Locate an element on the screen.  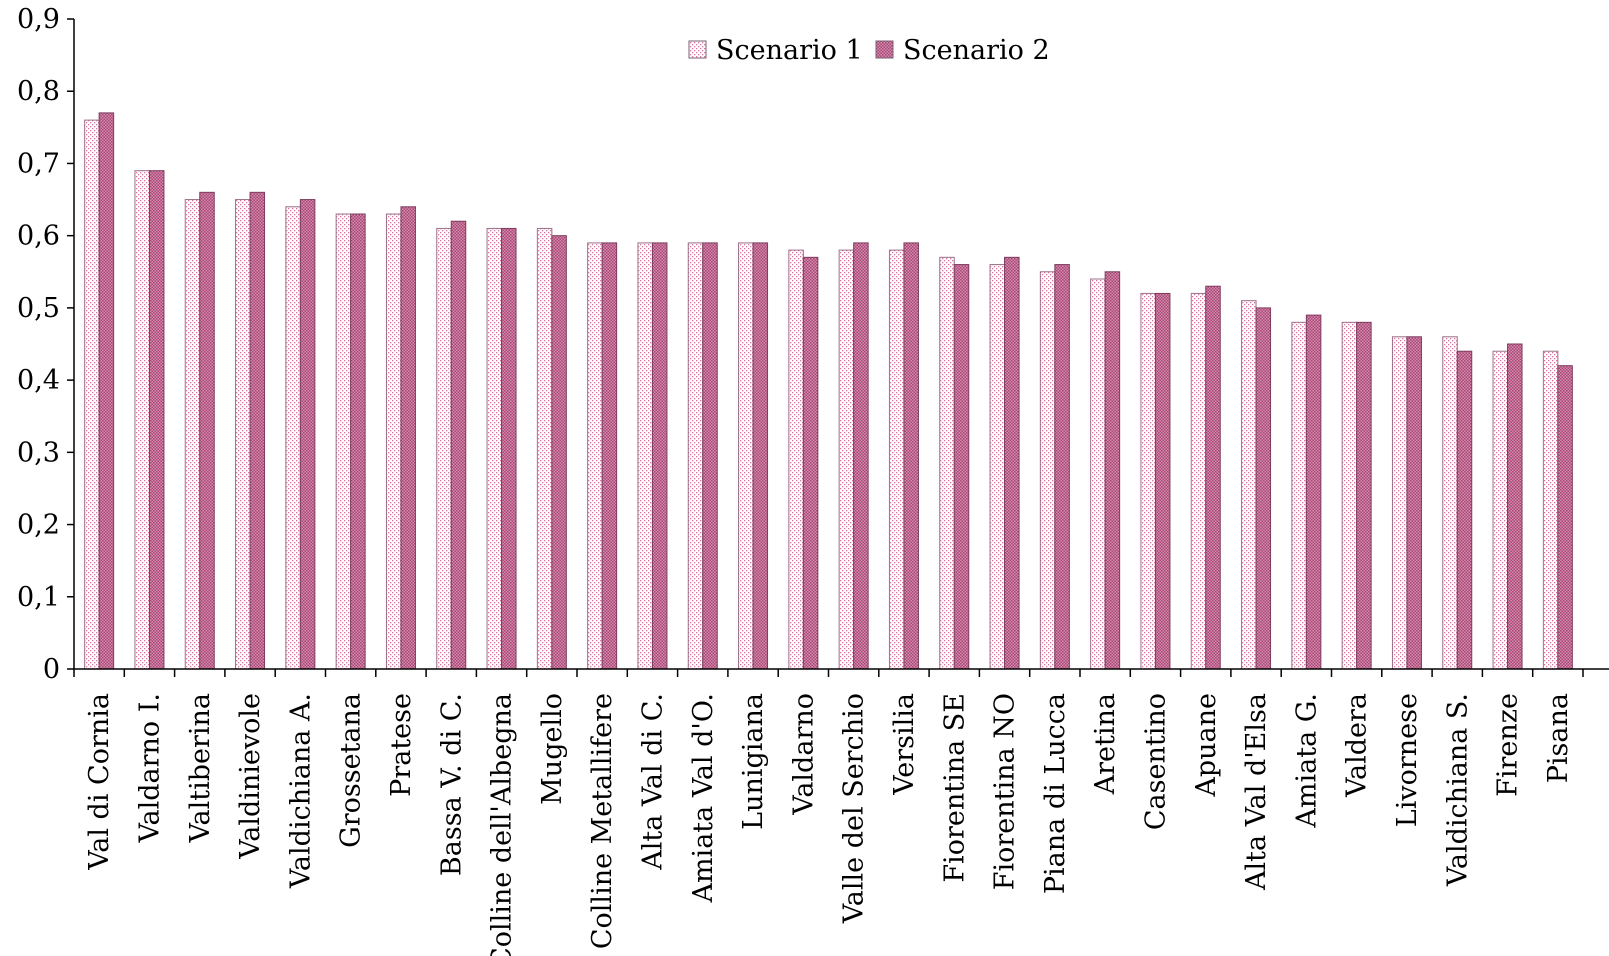
y-tick-label: 0,8 is located at coordinates (38, 91).